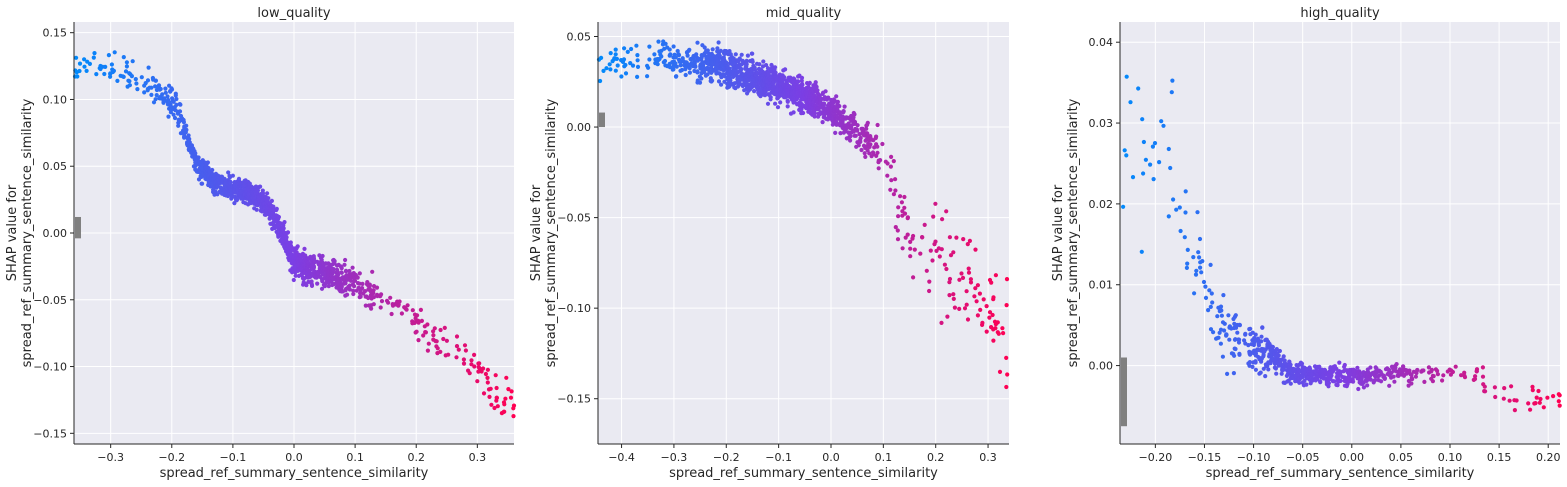 This screenshot has height=487, width=1567. I want to click on x-tick-label: 0.3, so click(988, 457).